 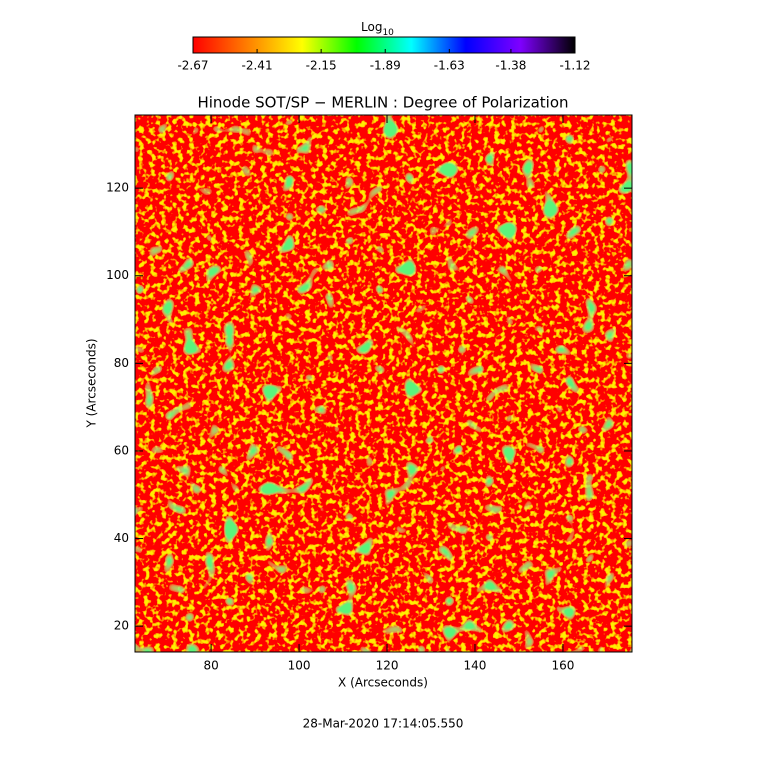 What do you see at coordinates (562, 666) in the screenshot?
I see `x-tick-label: 160` at bounding box center [562, 666].